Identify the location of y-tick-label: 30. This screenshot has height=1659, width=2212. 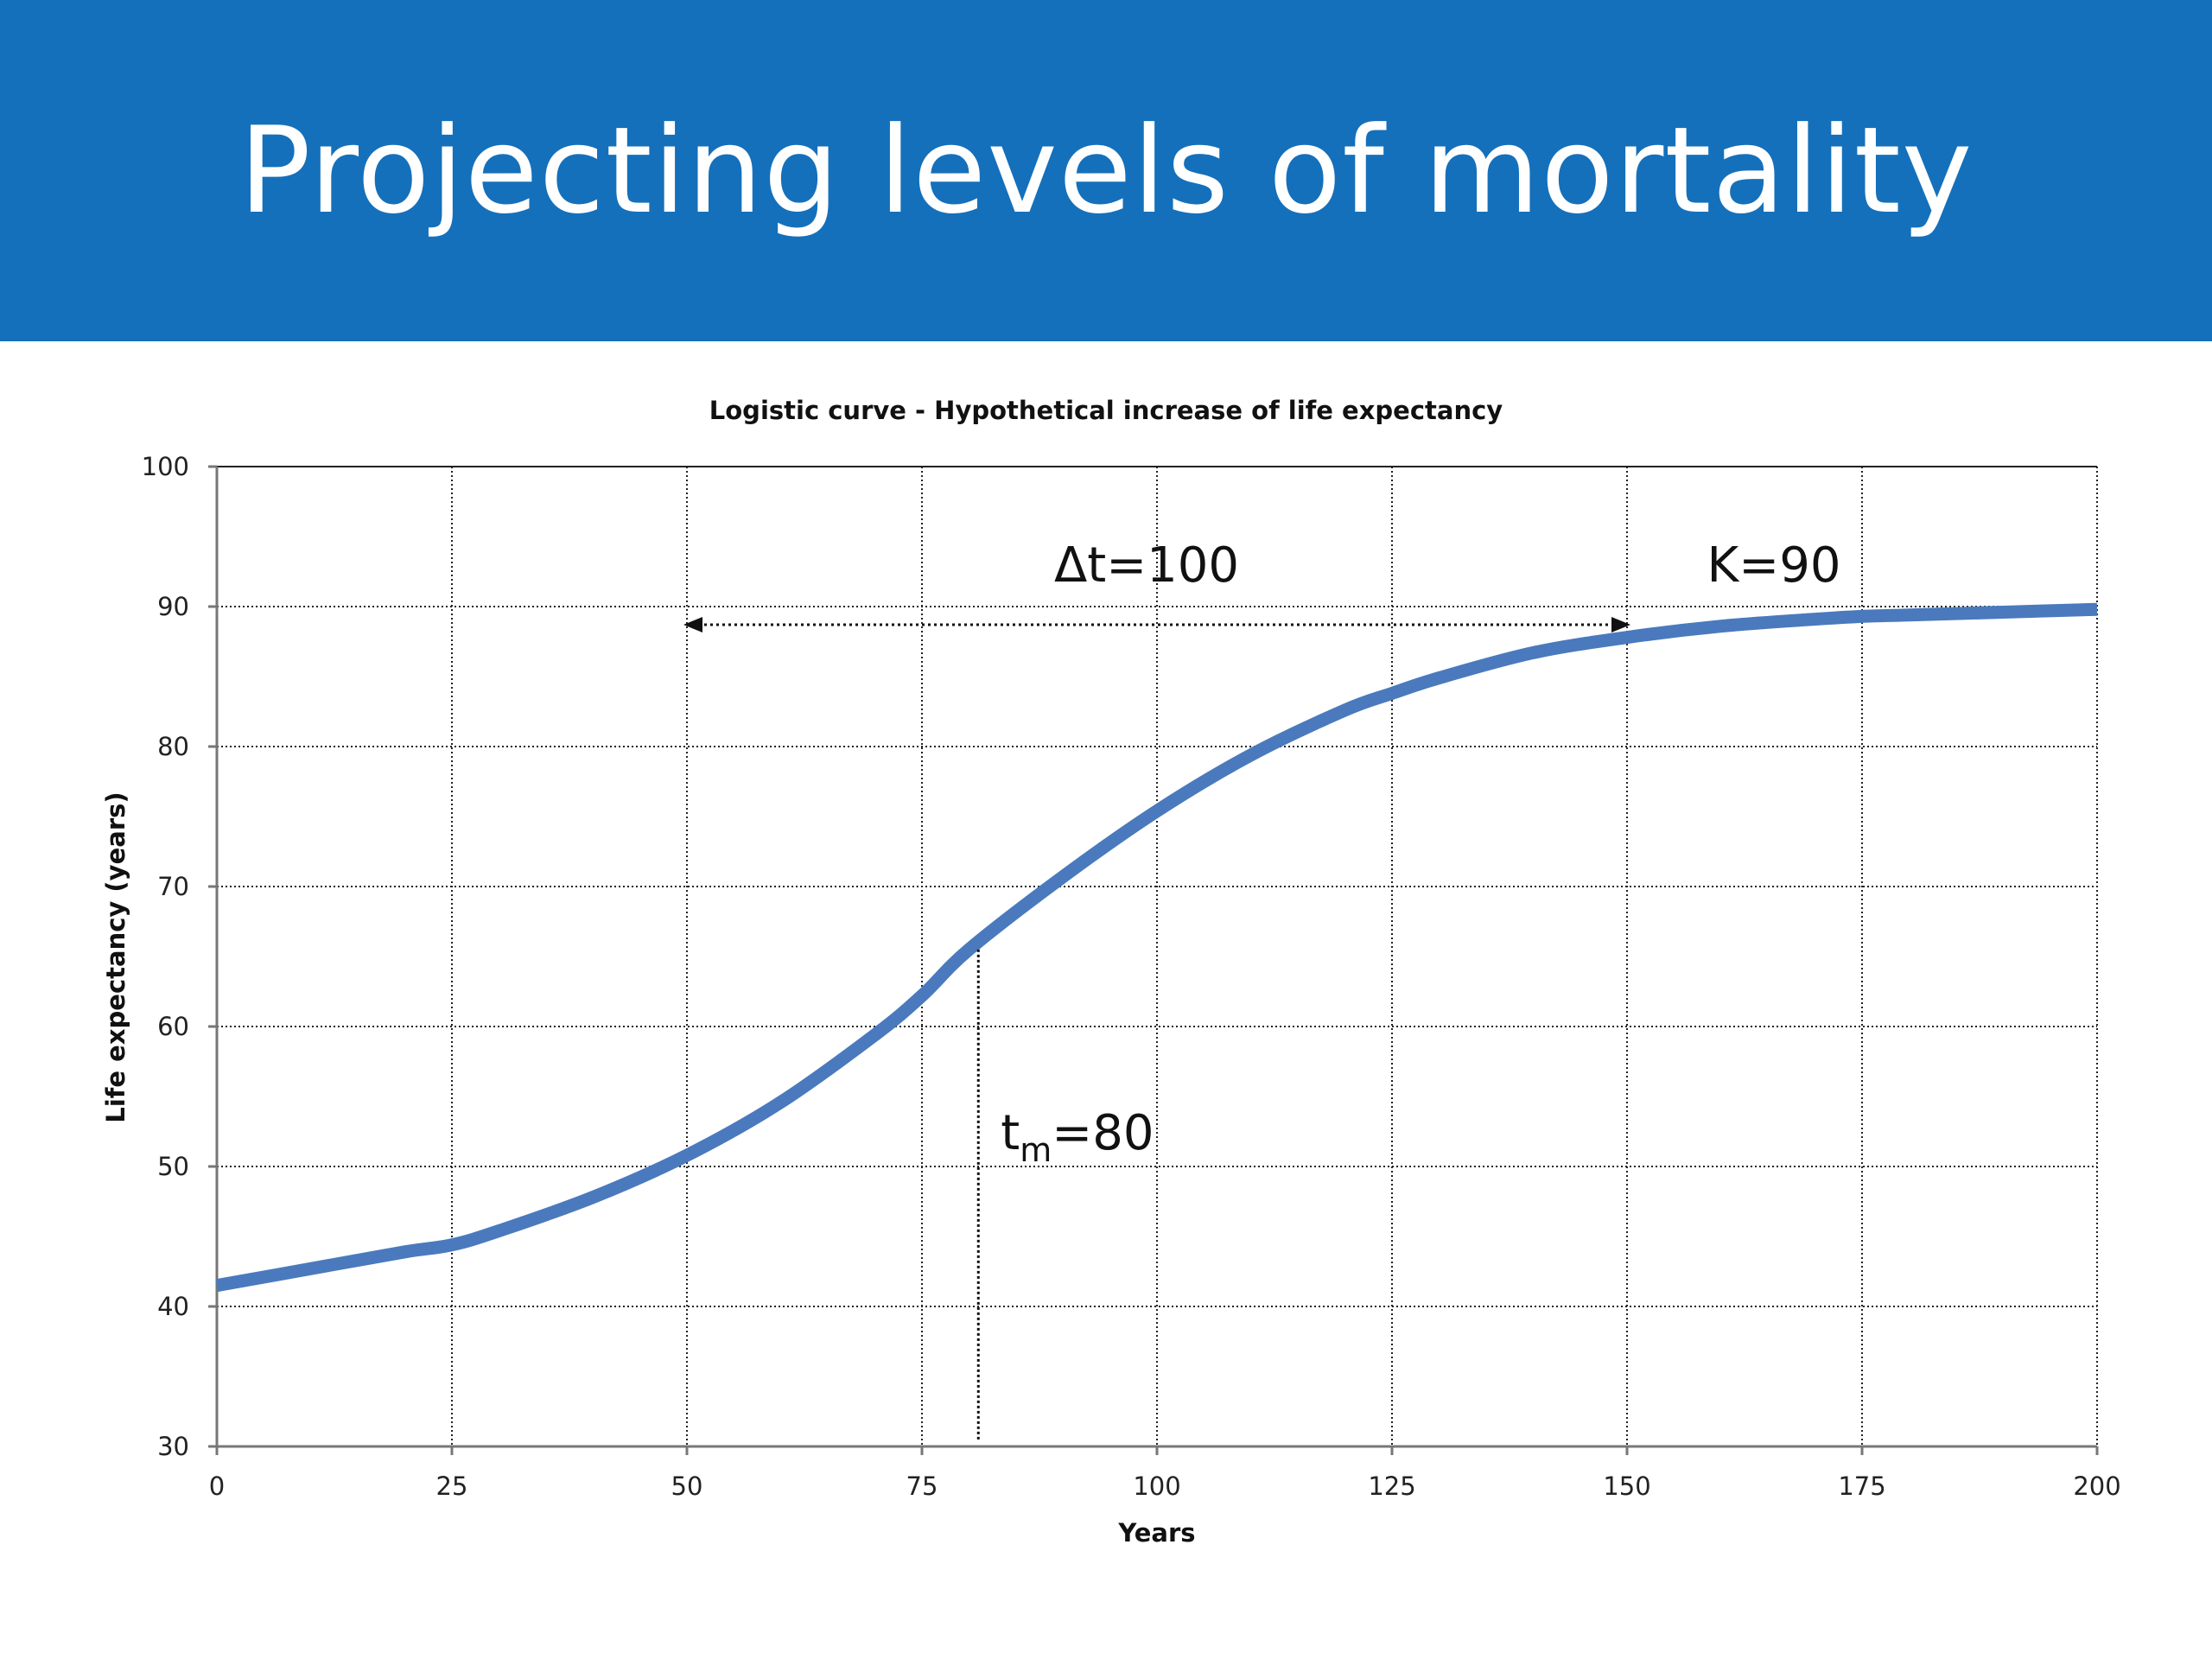
(173, 1446).